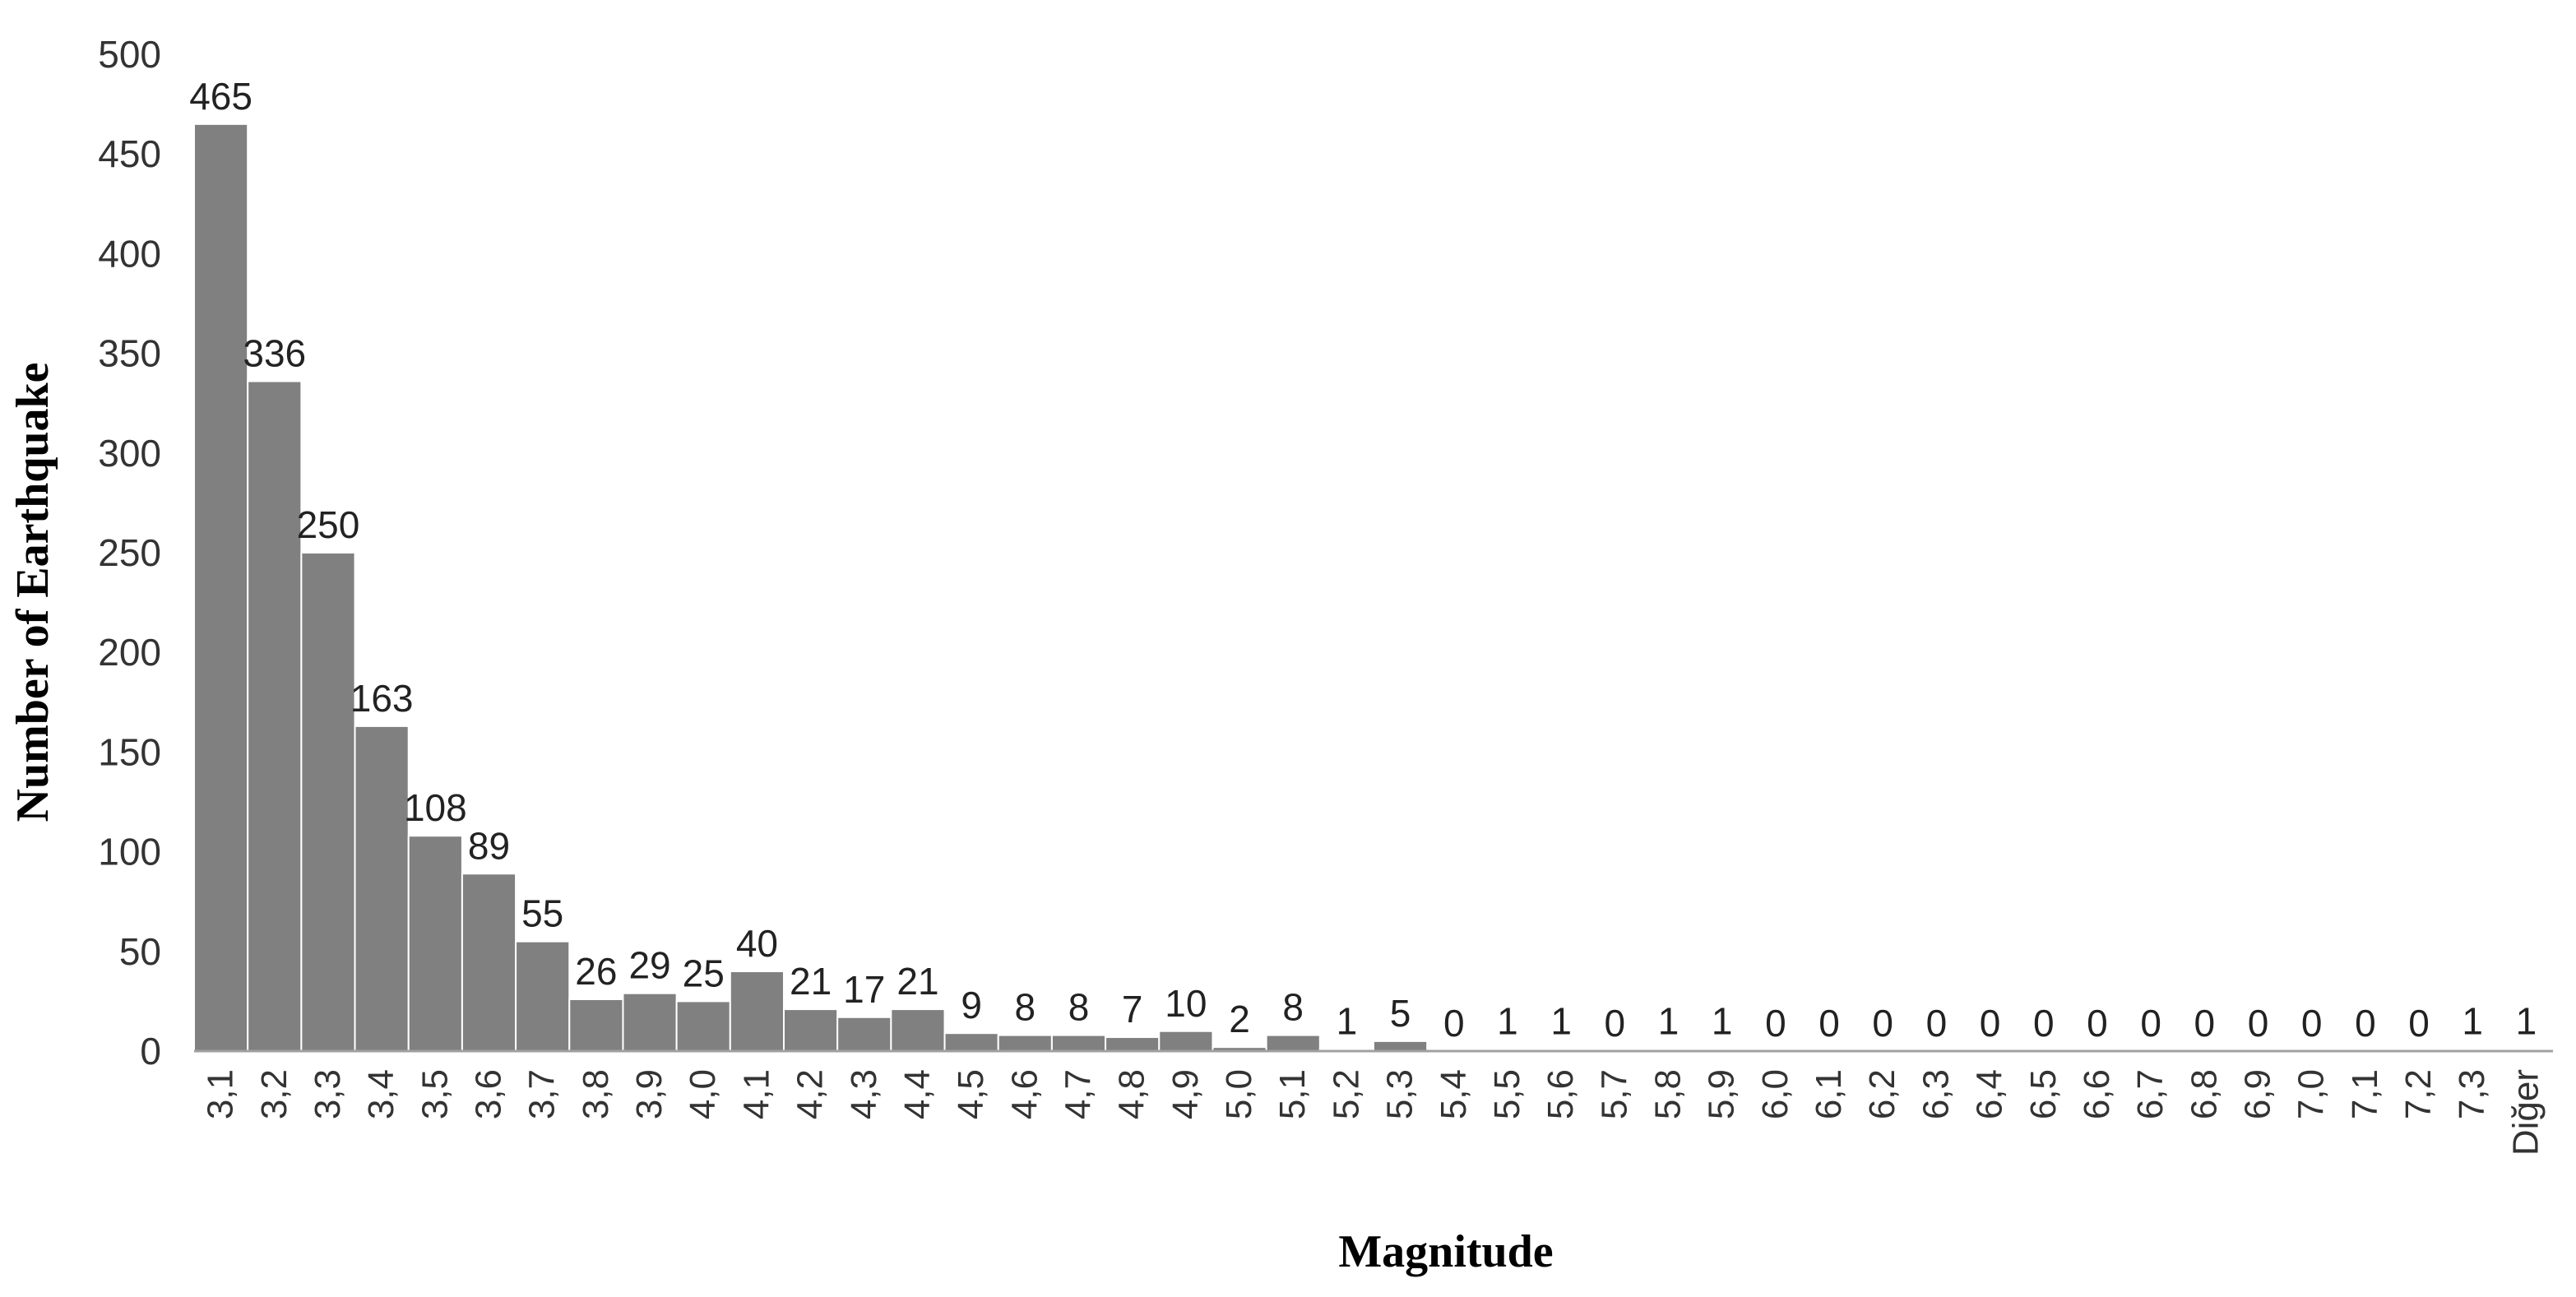 Image resolution: width=2576 pixels, height=1297 pixels. I want to click on y-tick-label: 150, so click(129, 751).